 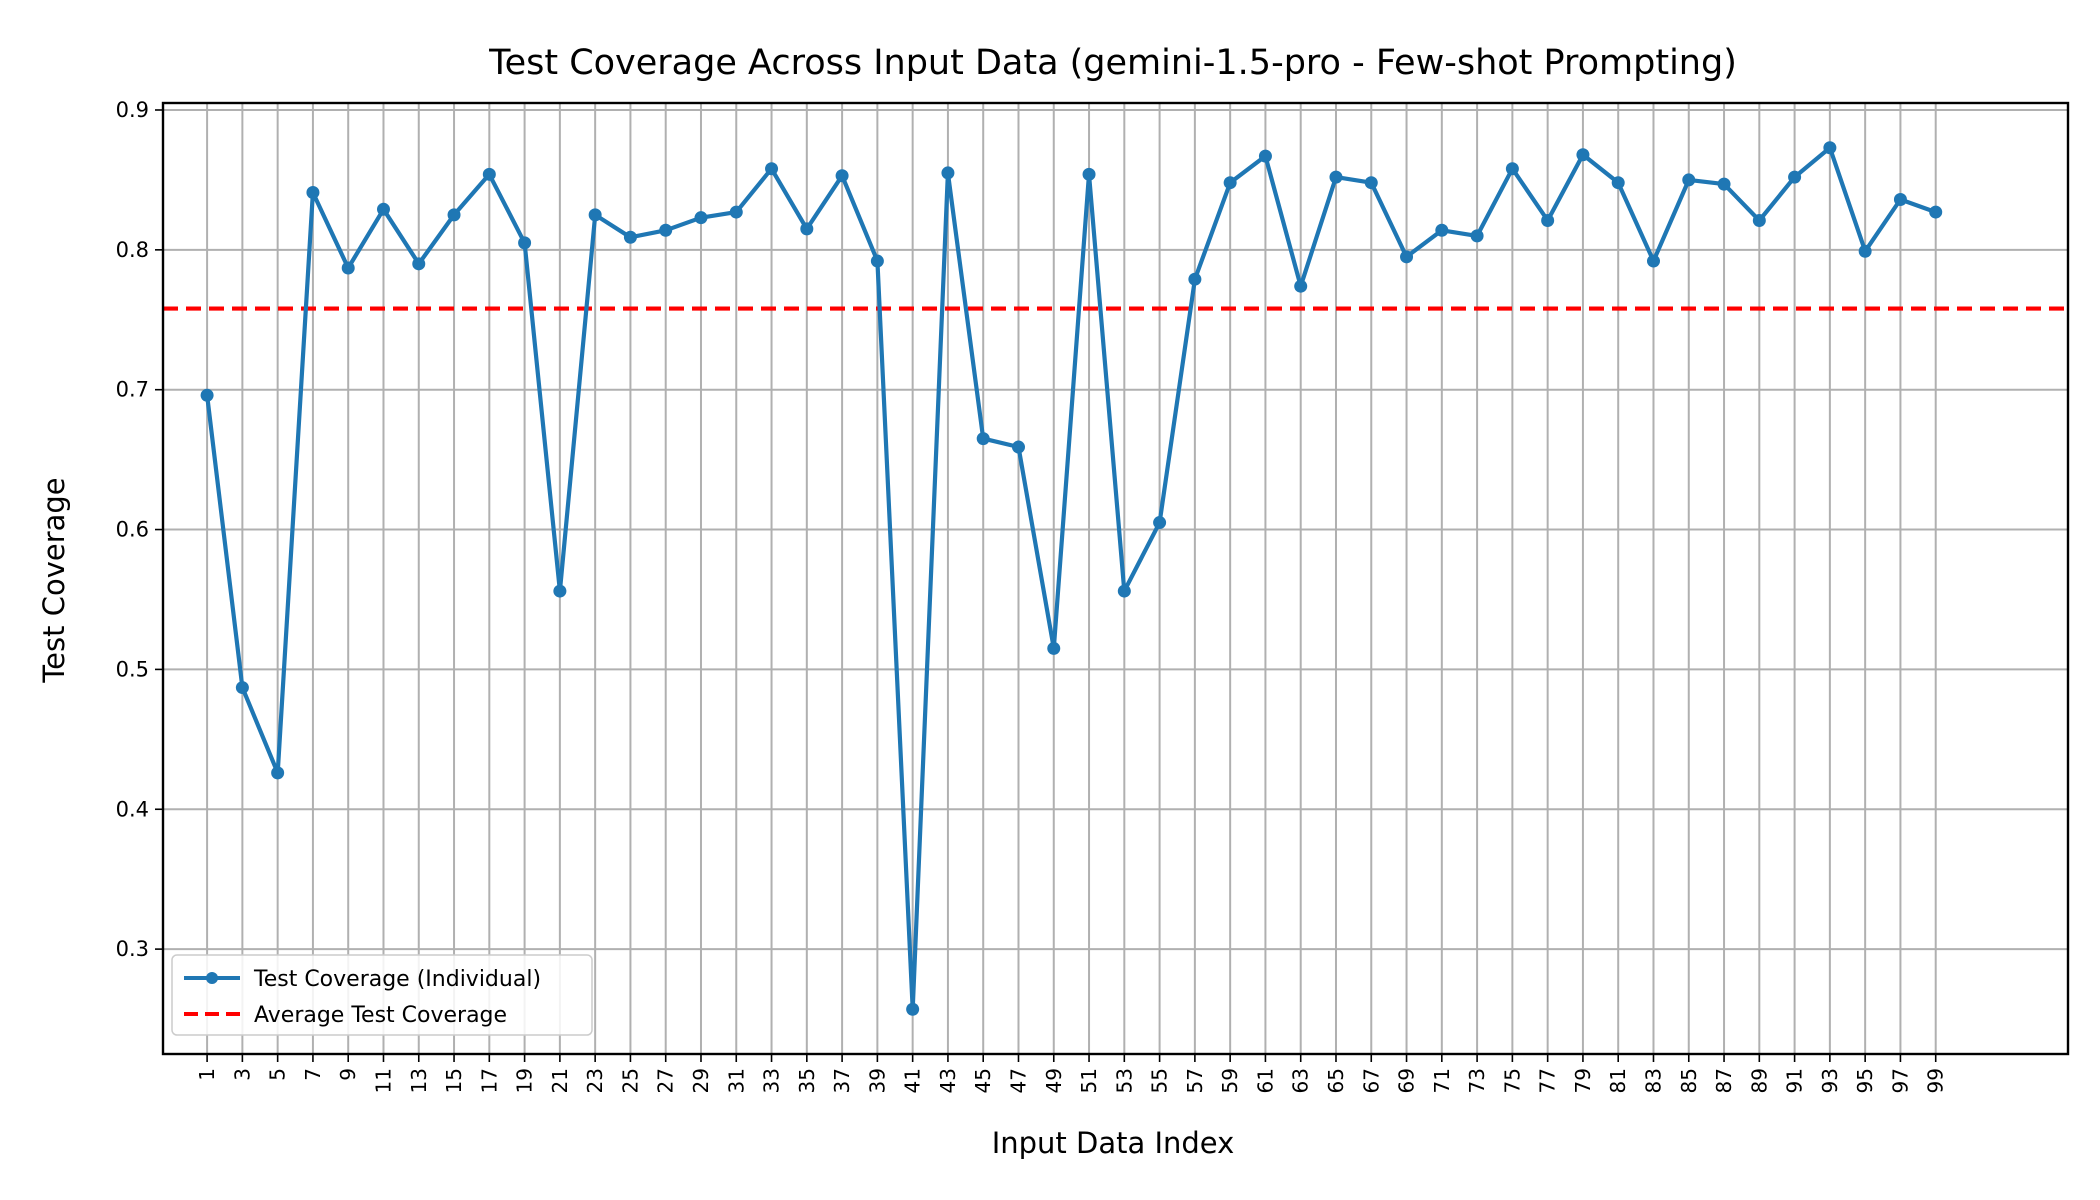 What do you see at coordinates (877, 1080) in the screenshot?
I see `x-tick-label: 39` at bounding box center [877, 1080].